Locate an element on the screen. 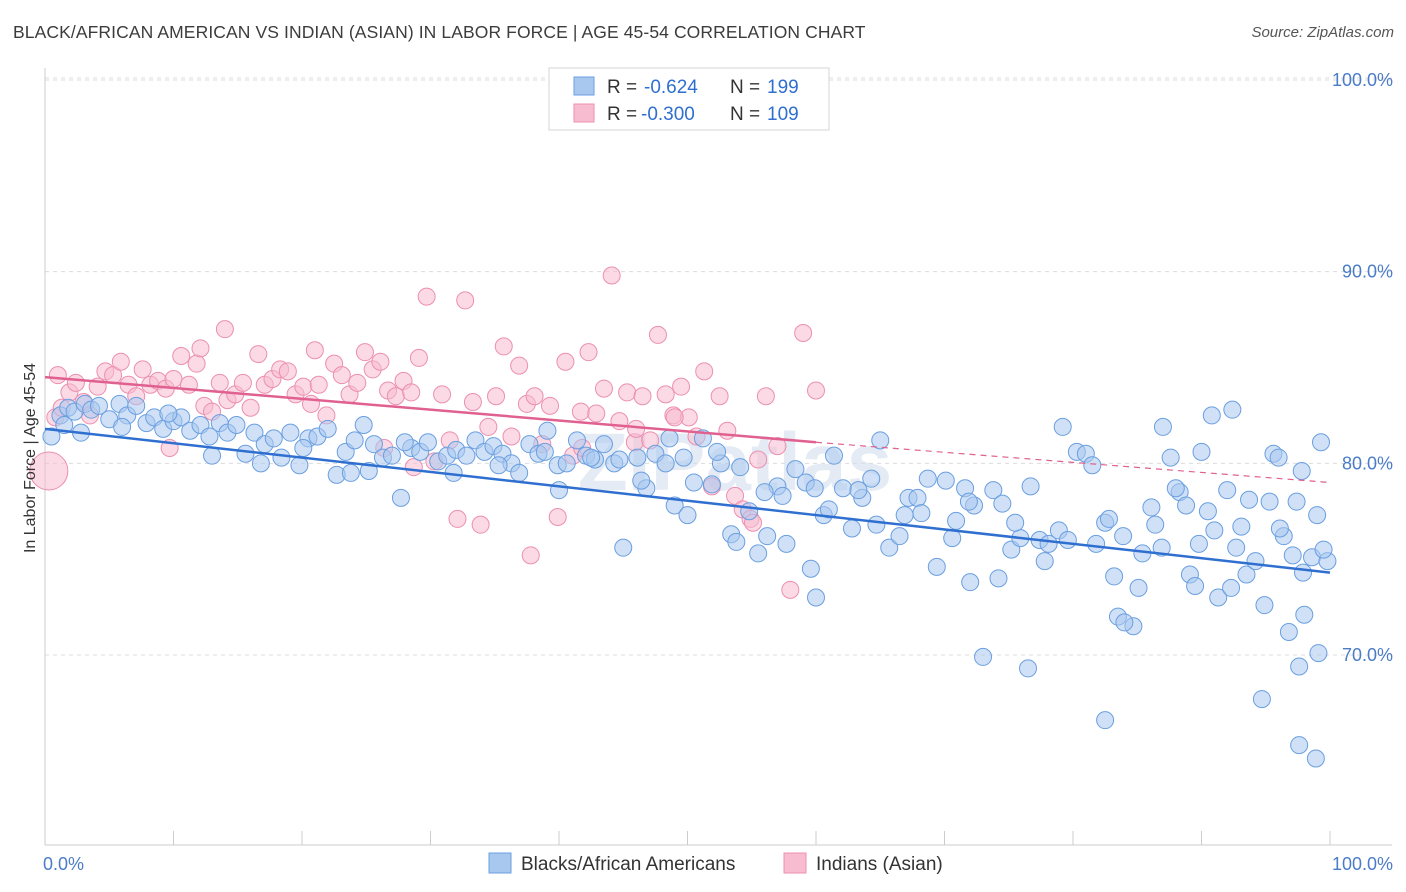 This screenshot has height=892, width=1406. legend-n-value-blue: 199 is located at coordinates (783, 87).